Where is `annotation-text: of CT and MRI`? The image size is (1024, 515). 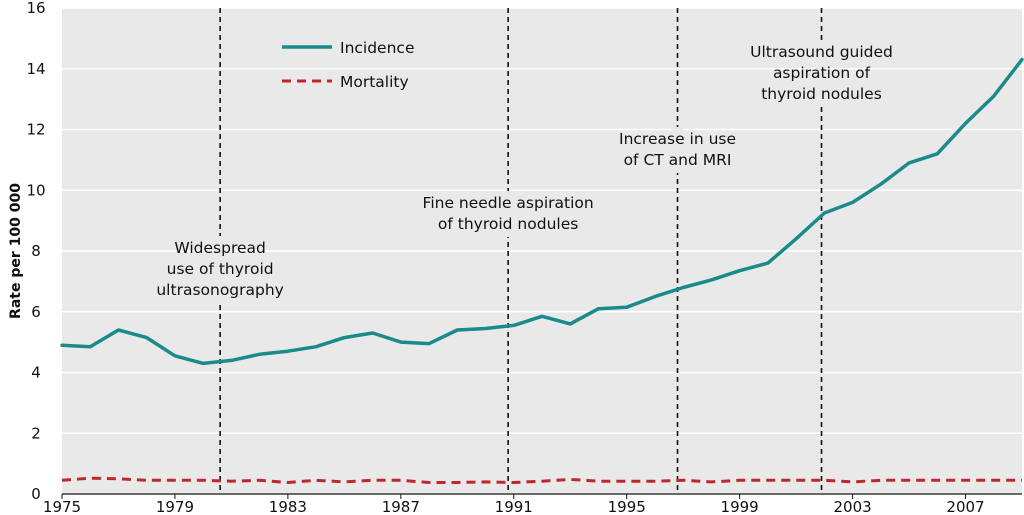
annotation-text: of CT and MRI is located at coordinates (678, 160).